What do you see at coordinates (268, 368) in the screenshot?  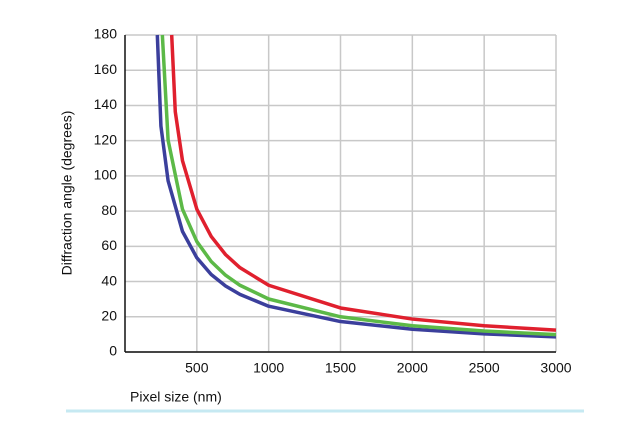 I see `x-tick-label: 1000` at bounding box center [268, 368].